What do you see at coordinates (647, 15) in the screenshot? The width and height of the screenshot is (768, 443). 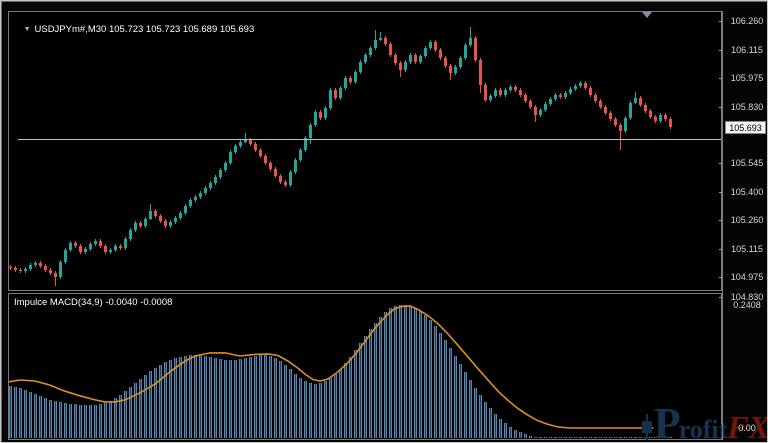 I see `chart-shift-marker-icon` at bounding box center [647, 15].